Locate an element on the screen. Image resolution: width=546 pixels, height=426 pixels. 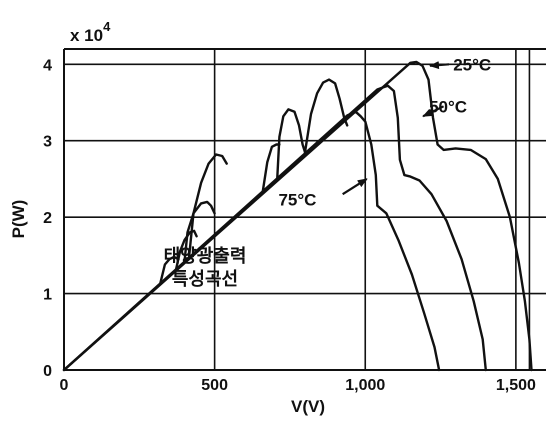
multiplier-exponent: 4 is located at coordinates (107, 26).